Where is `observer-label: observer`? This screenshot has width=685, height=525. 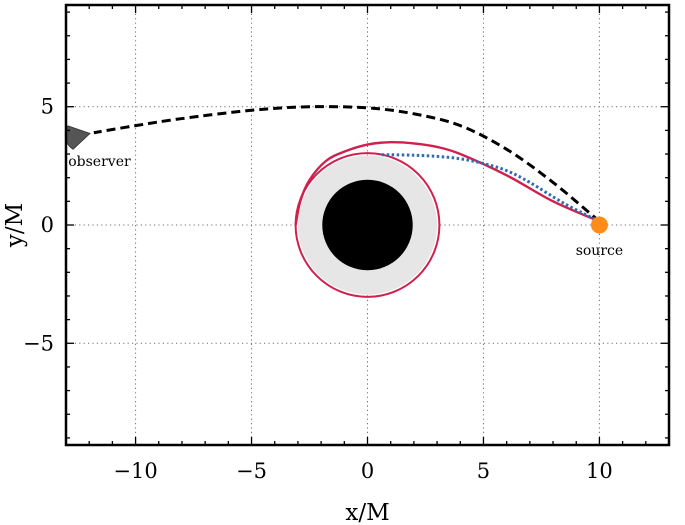
observer-label: observer is located at coordinates (99, 162).